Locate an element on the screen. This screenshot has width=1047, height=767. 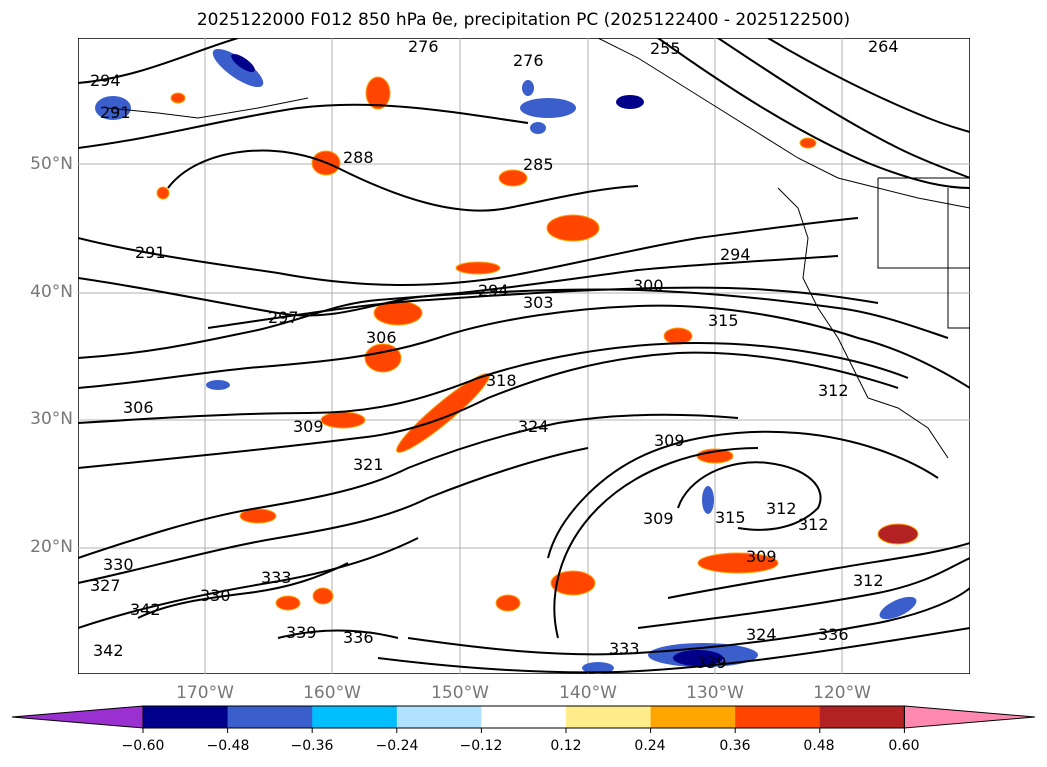
contour-label: 327 is located at coordinates (105, 585).